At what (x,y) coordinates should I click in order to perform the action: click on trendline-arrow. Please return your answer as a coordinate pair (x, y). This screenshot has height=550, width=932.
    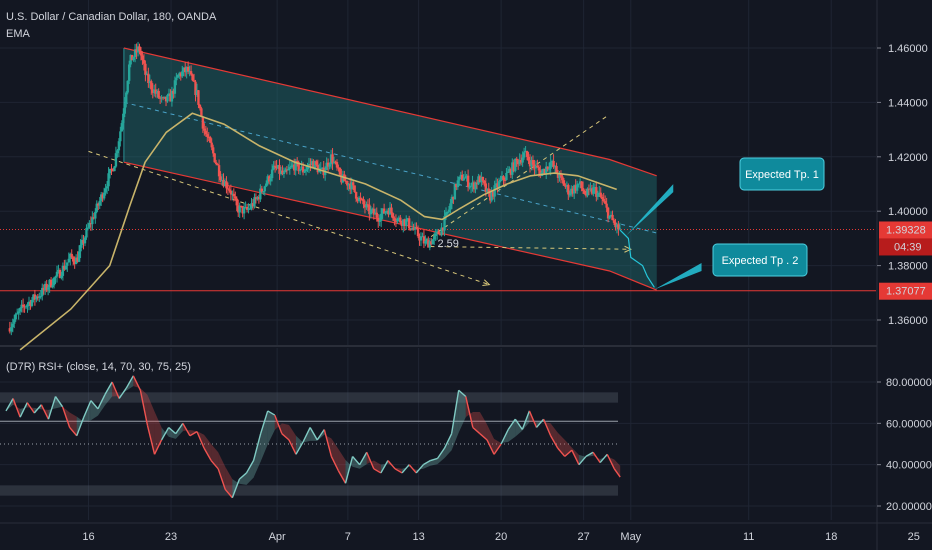
    Looking at the image, I should click on (628, 249).